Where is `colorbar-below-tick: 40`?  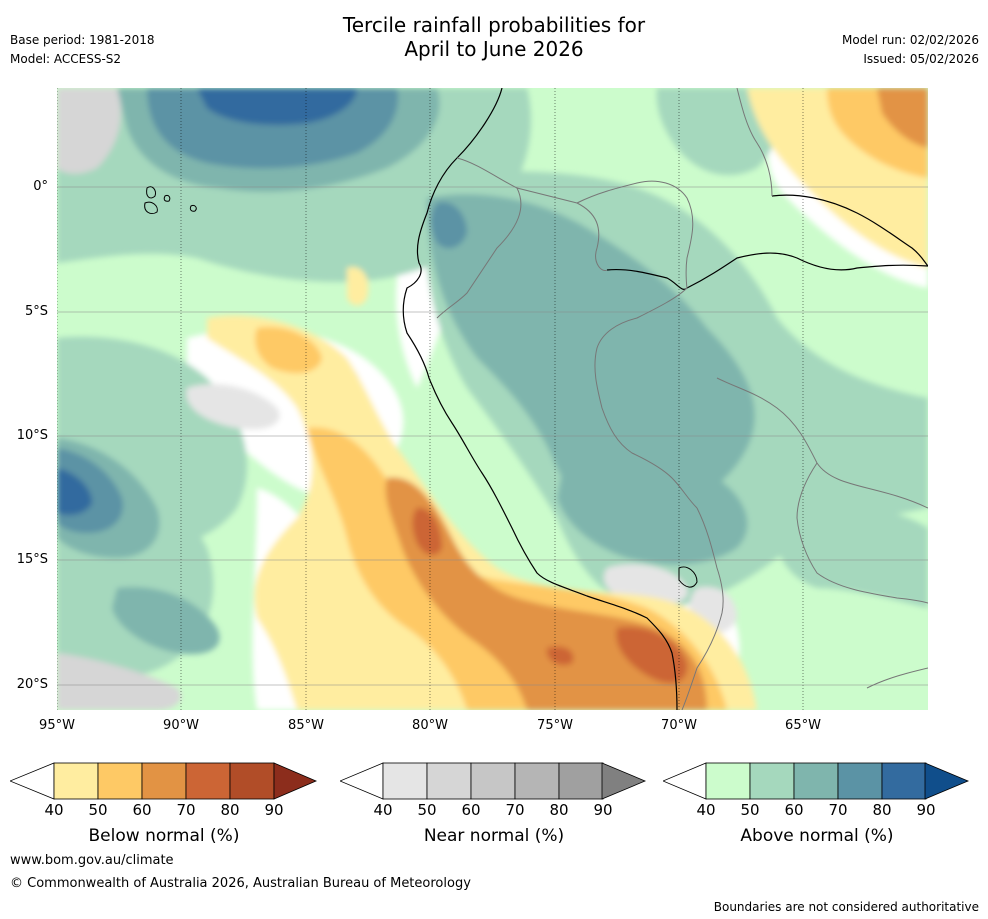 colorbar-below-tick: 40 is located at coordinates (54, 810).